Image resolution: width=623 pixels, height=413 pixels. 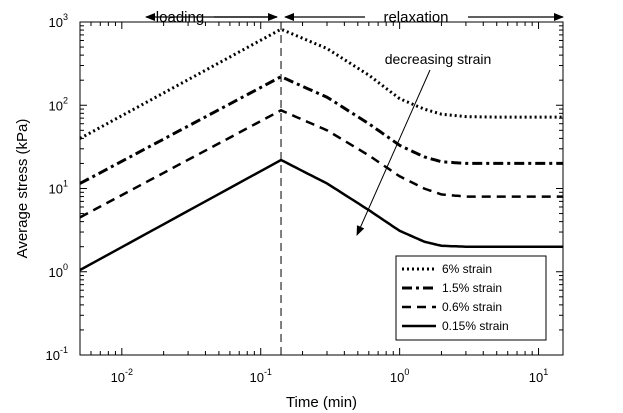 What do you see at coordinates (65, 267) in the screenshot?
I see `y-tick-exponent: 0` at bounding box center [65, 267].